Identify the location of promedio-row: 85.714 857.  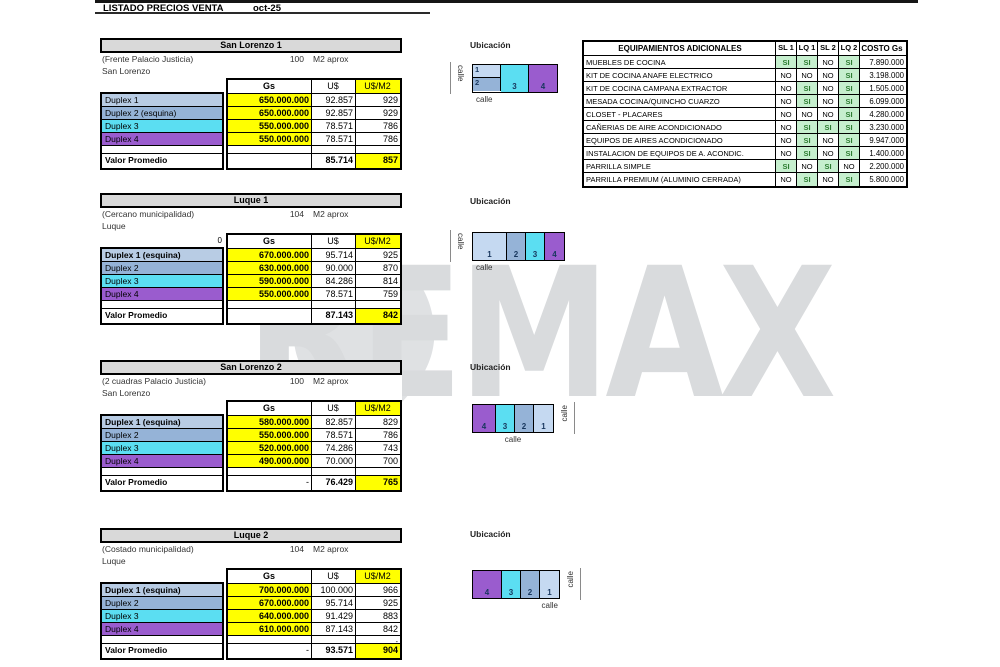
(314, 161).